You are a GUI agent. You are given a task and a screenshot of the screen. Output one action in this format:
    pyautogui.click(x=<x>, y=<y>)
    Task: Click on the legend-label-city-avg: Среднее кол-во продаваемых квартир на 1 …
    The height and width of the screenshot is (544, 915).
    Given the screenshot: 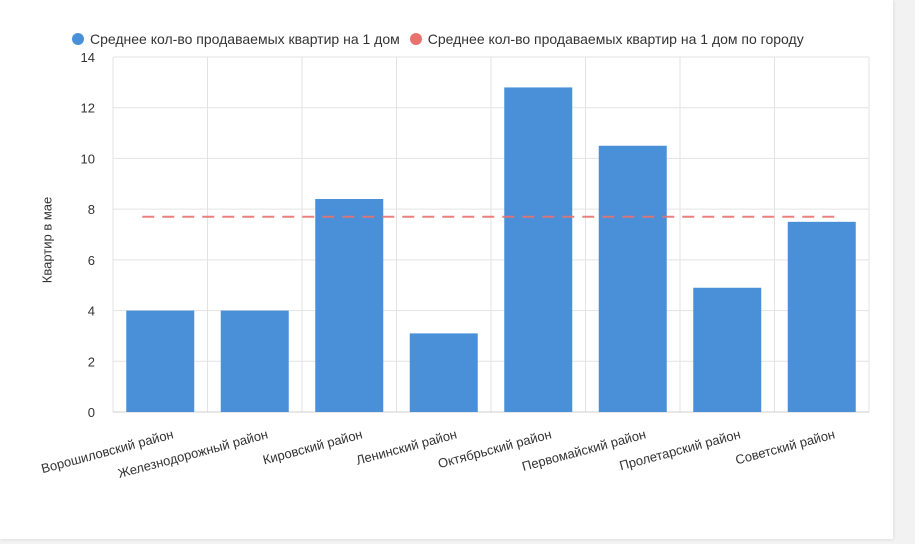 What is the action you would take?
    pyautogui.click(x=615, y=39)
    